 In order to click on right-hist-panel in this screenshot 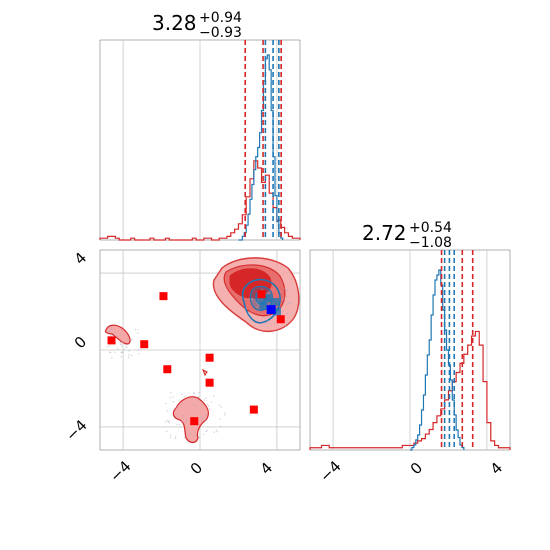, I will do `click(410, 350)`.